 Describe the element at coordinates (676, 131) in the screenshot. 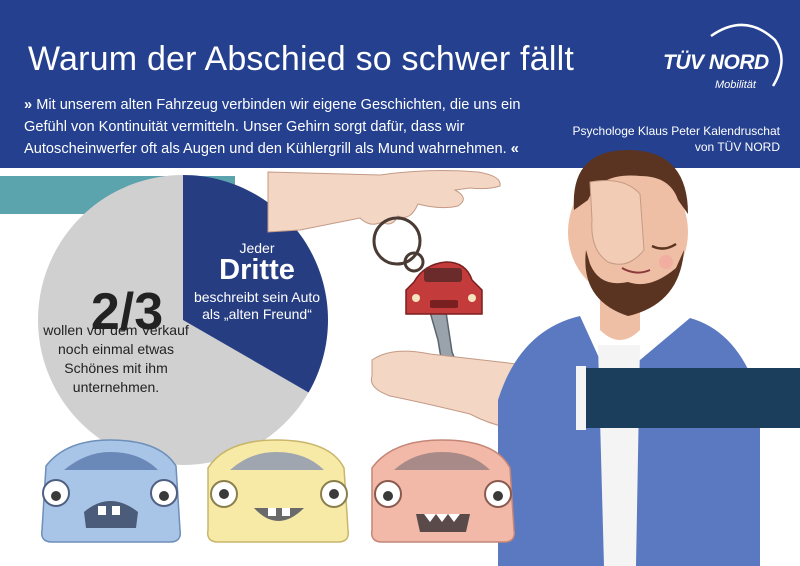

I see `attribution-line-1: Psychologe Klaus Peter Kalendruschat` at that location.